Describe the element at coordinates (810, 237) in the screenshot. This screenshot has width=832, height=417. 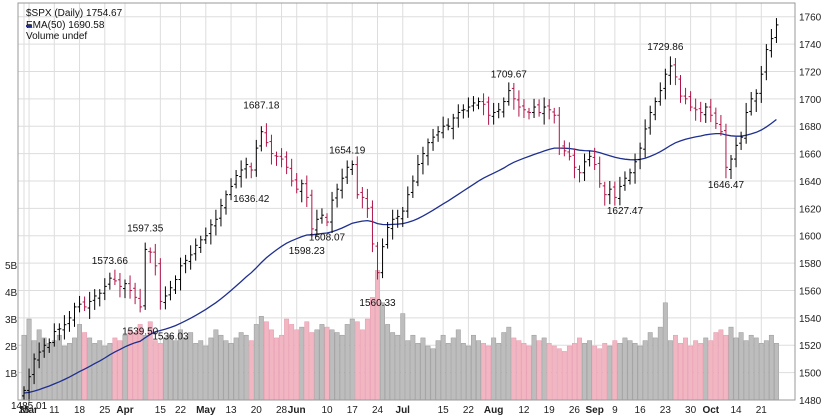
I see `price-tick-label: 1600` at that location.